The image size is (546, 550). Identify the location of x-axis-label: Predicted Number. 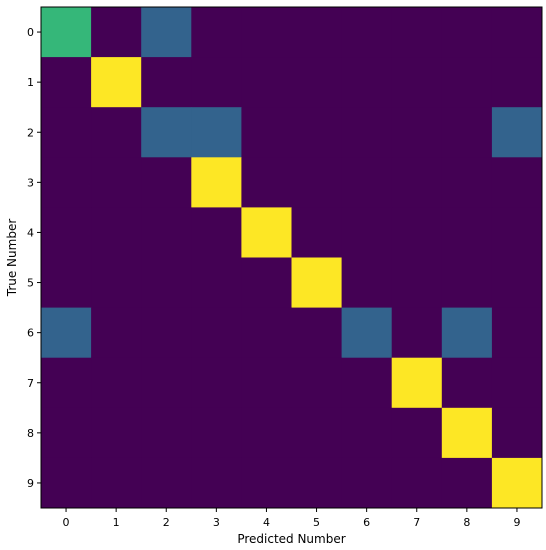
(291, 539).